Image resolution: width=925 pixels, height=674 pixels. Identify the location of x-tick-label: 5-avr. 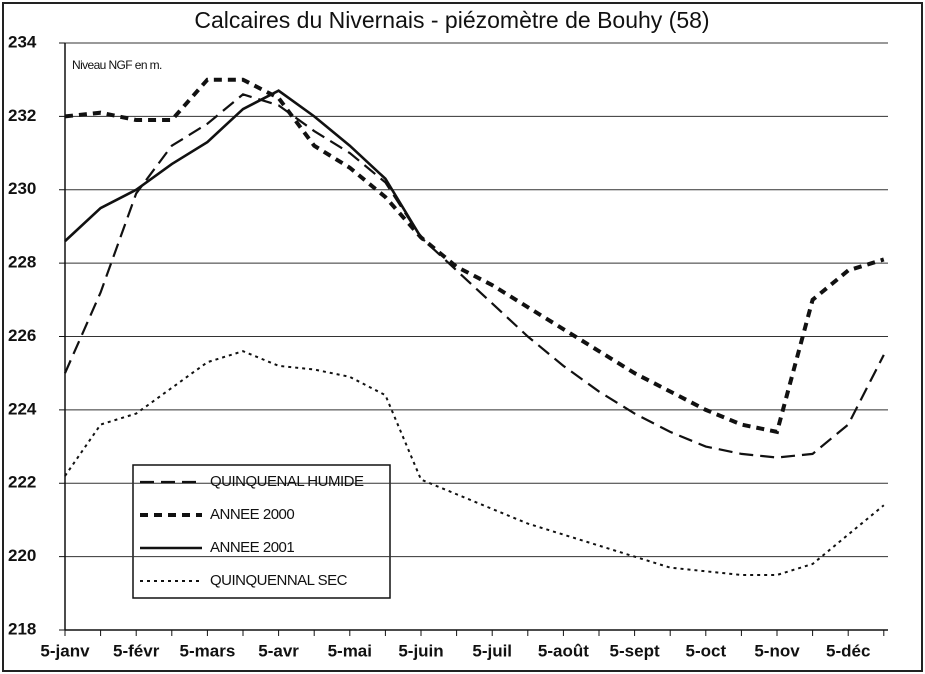
(278, 650).